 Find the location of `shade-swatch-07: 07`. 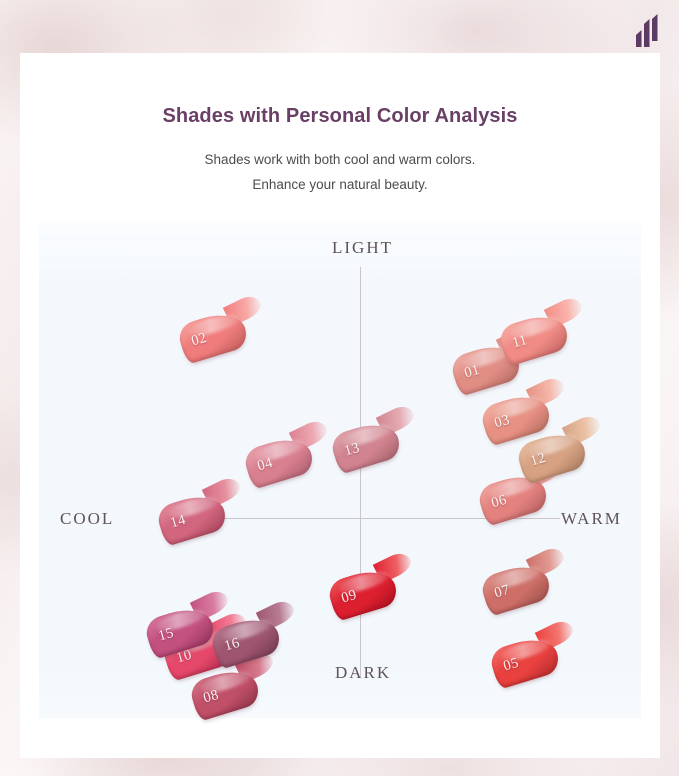

shade-swatch-07: 07 is located at coordinates (523, 580).